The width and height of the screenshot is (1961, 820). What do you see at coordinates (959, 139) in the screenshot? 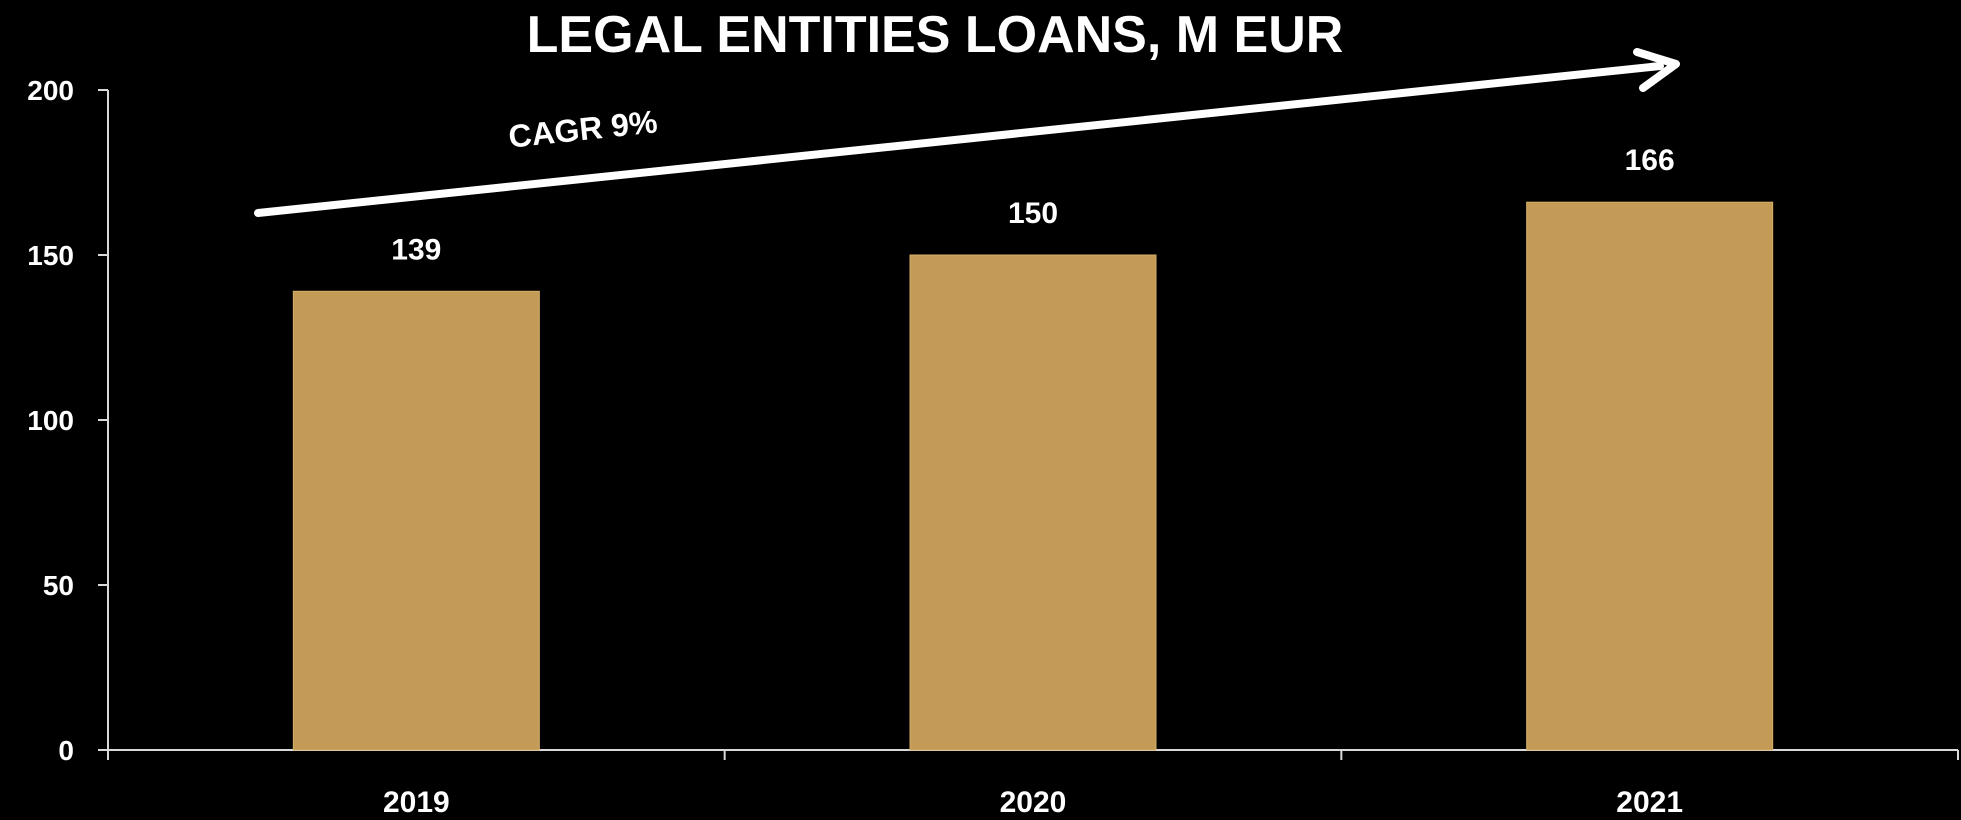
I see `trend-arrow-line` at bounding box center [959, 139].